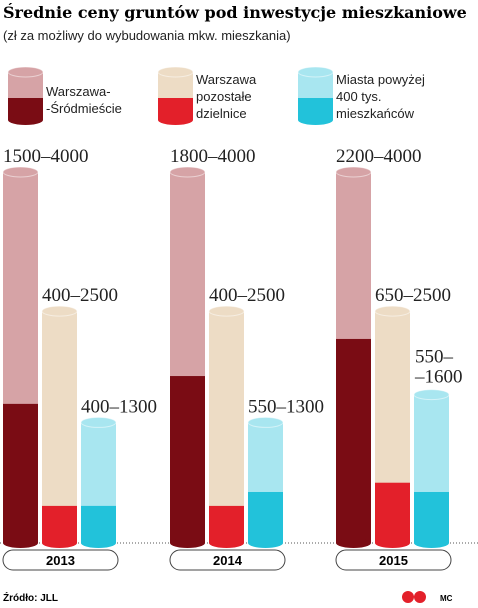 This screenshot has height=608, width=478. Describe the element at coordinates (286, 406) in the screenshot. I see `value-label: 550–1300` at that location.